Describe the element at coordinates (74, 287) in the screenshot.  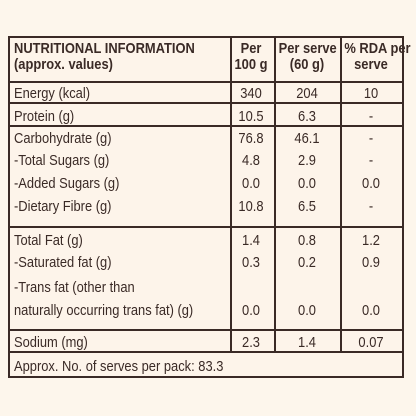
I see `row-label: -Trans fat (other than` at that location.